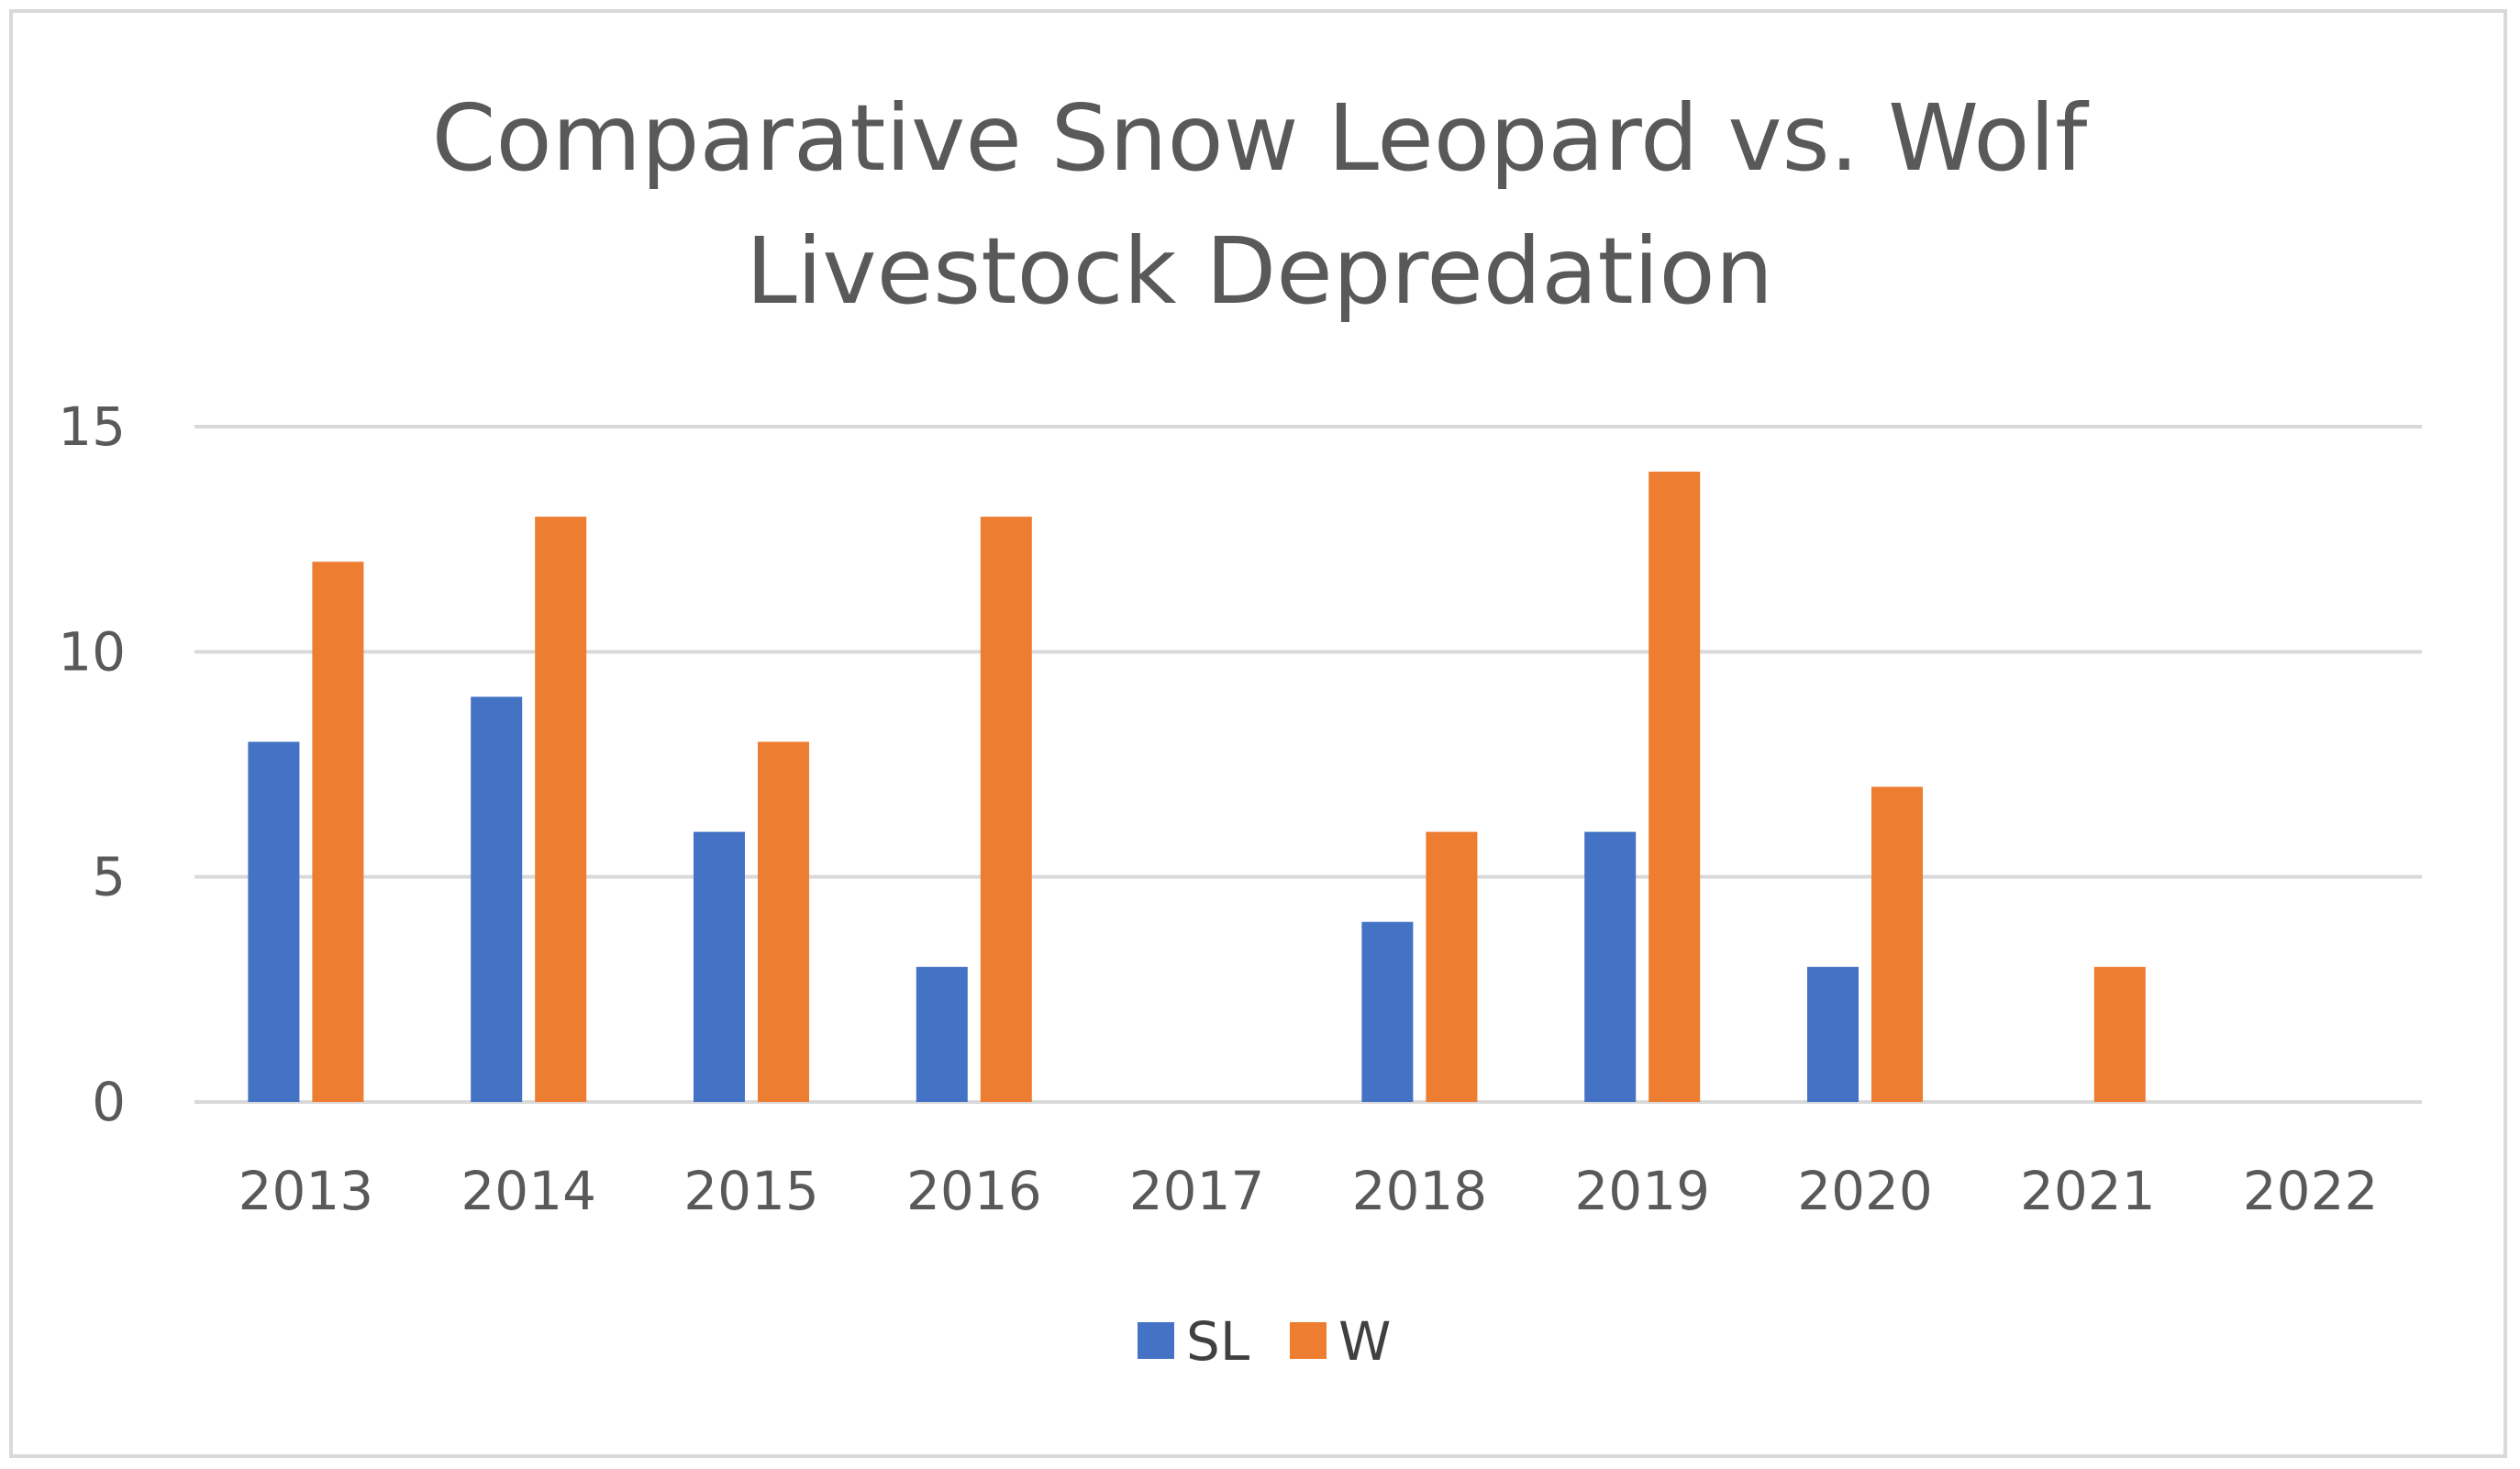  Describe the element at coordinates (751, 1191) in the screenshot. I see `x-tick-label: 2015` at that location.